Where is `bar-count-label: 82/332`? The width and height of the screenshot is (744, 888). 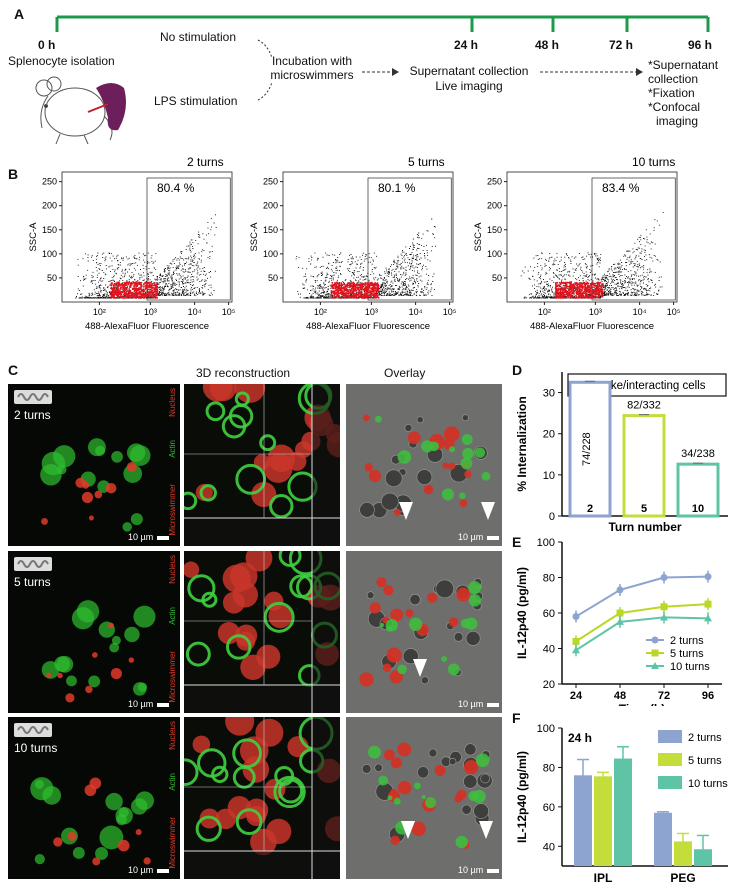
bar-count-label: 82/332 is located at coordinates (644, 406).